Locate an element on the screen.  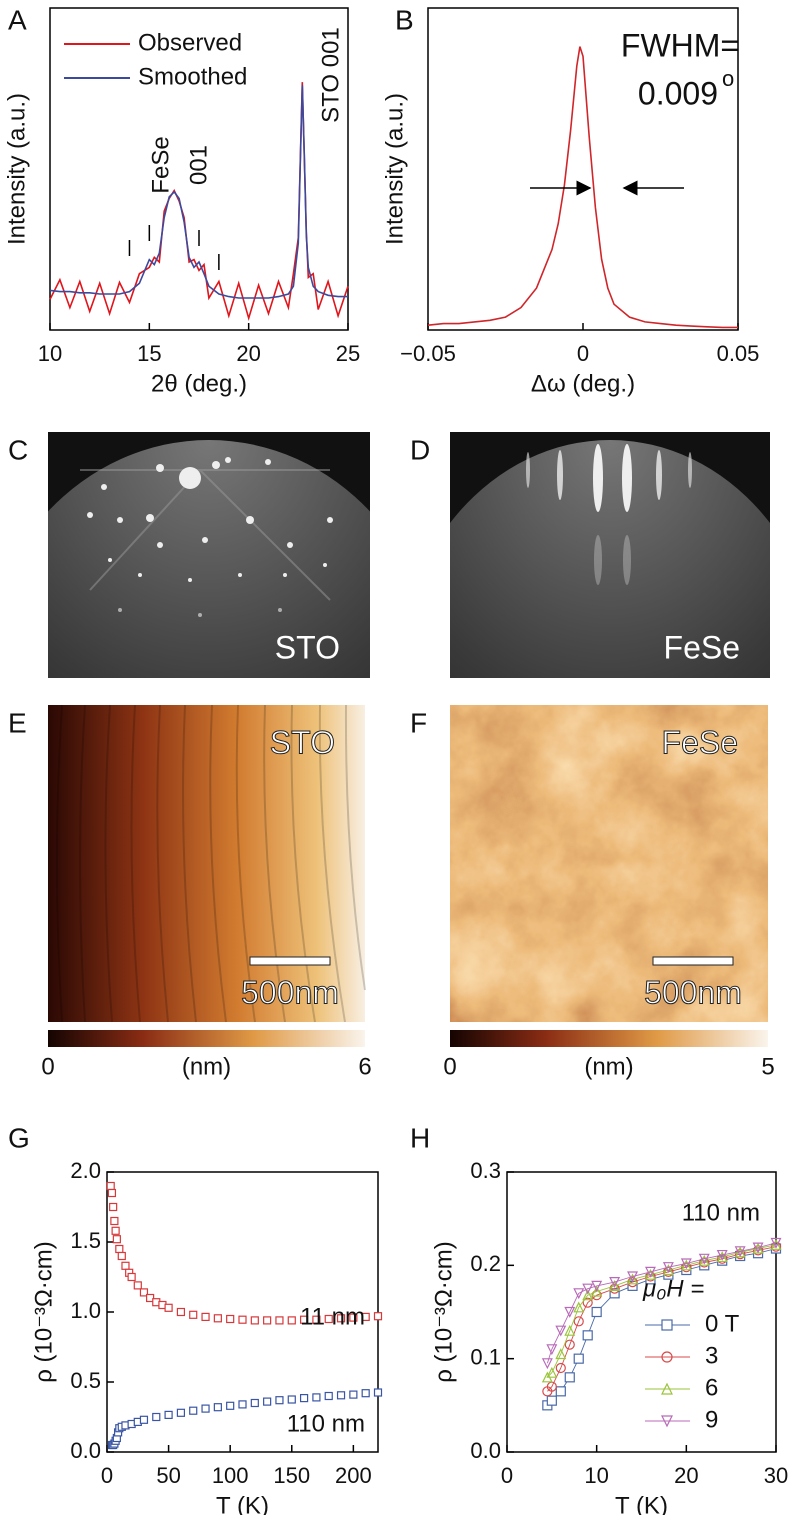
x-tick-label: 20 is located at coordinates (686, 1475).